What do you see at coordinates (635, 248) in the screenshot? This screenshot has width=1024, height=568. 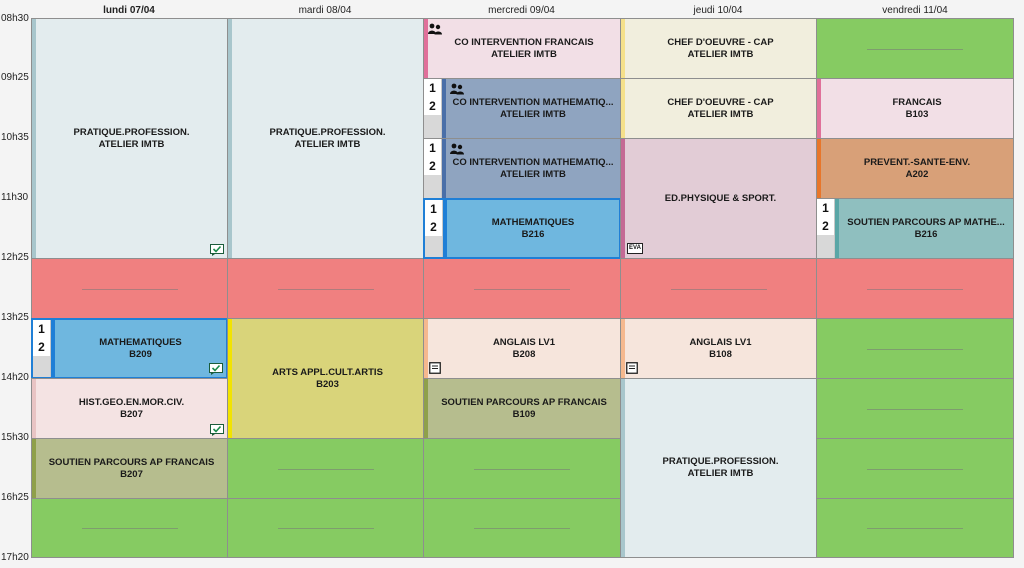 I see `evaluation-icon: EVA` at bounding box center [635, 248].